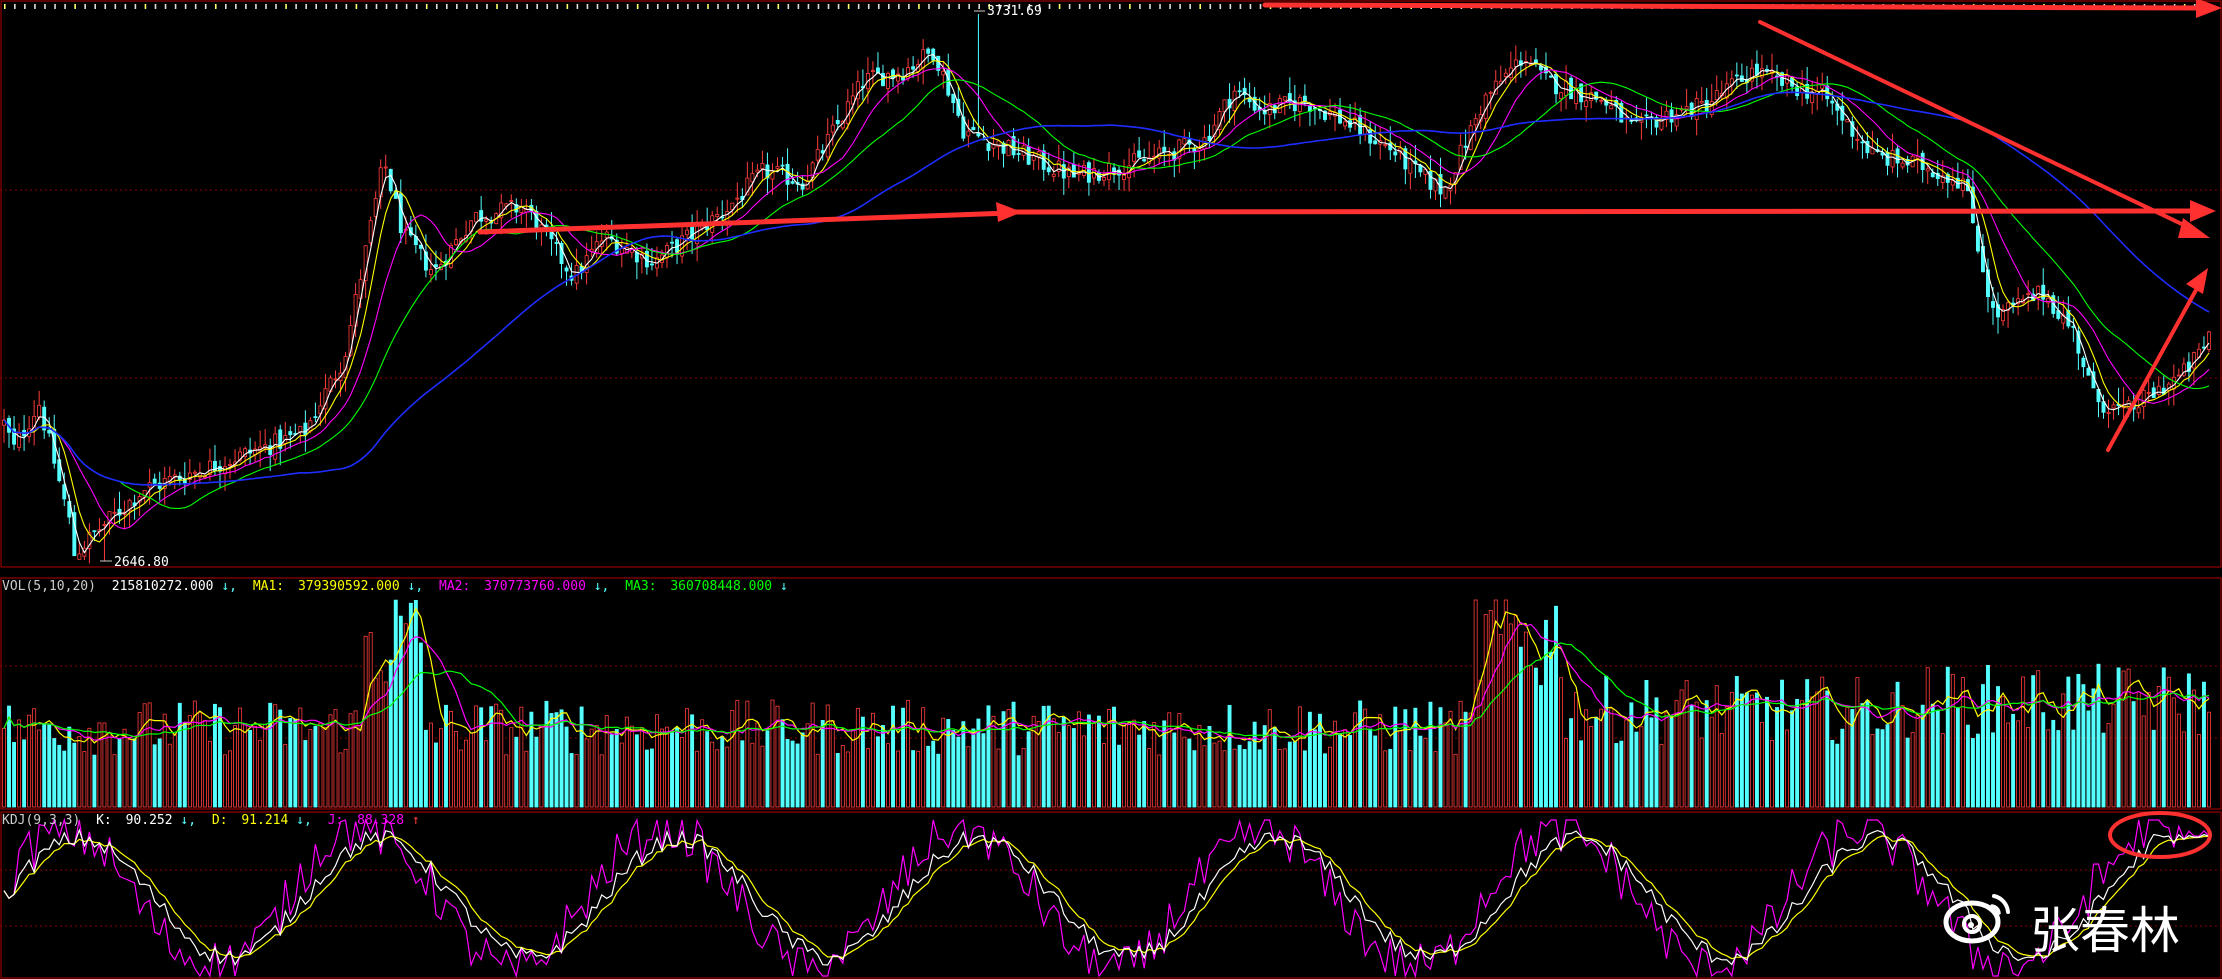 The height and width of the screenshot is (979, 2222). I want to click on volume-down-arrow: ↓,, so click(229, 586).